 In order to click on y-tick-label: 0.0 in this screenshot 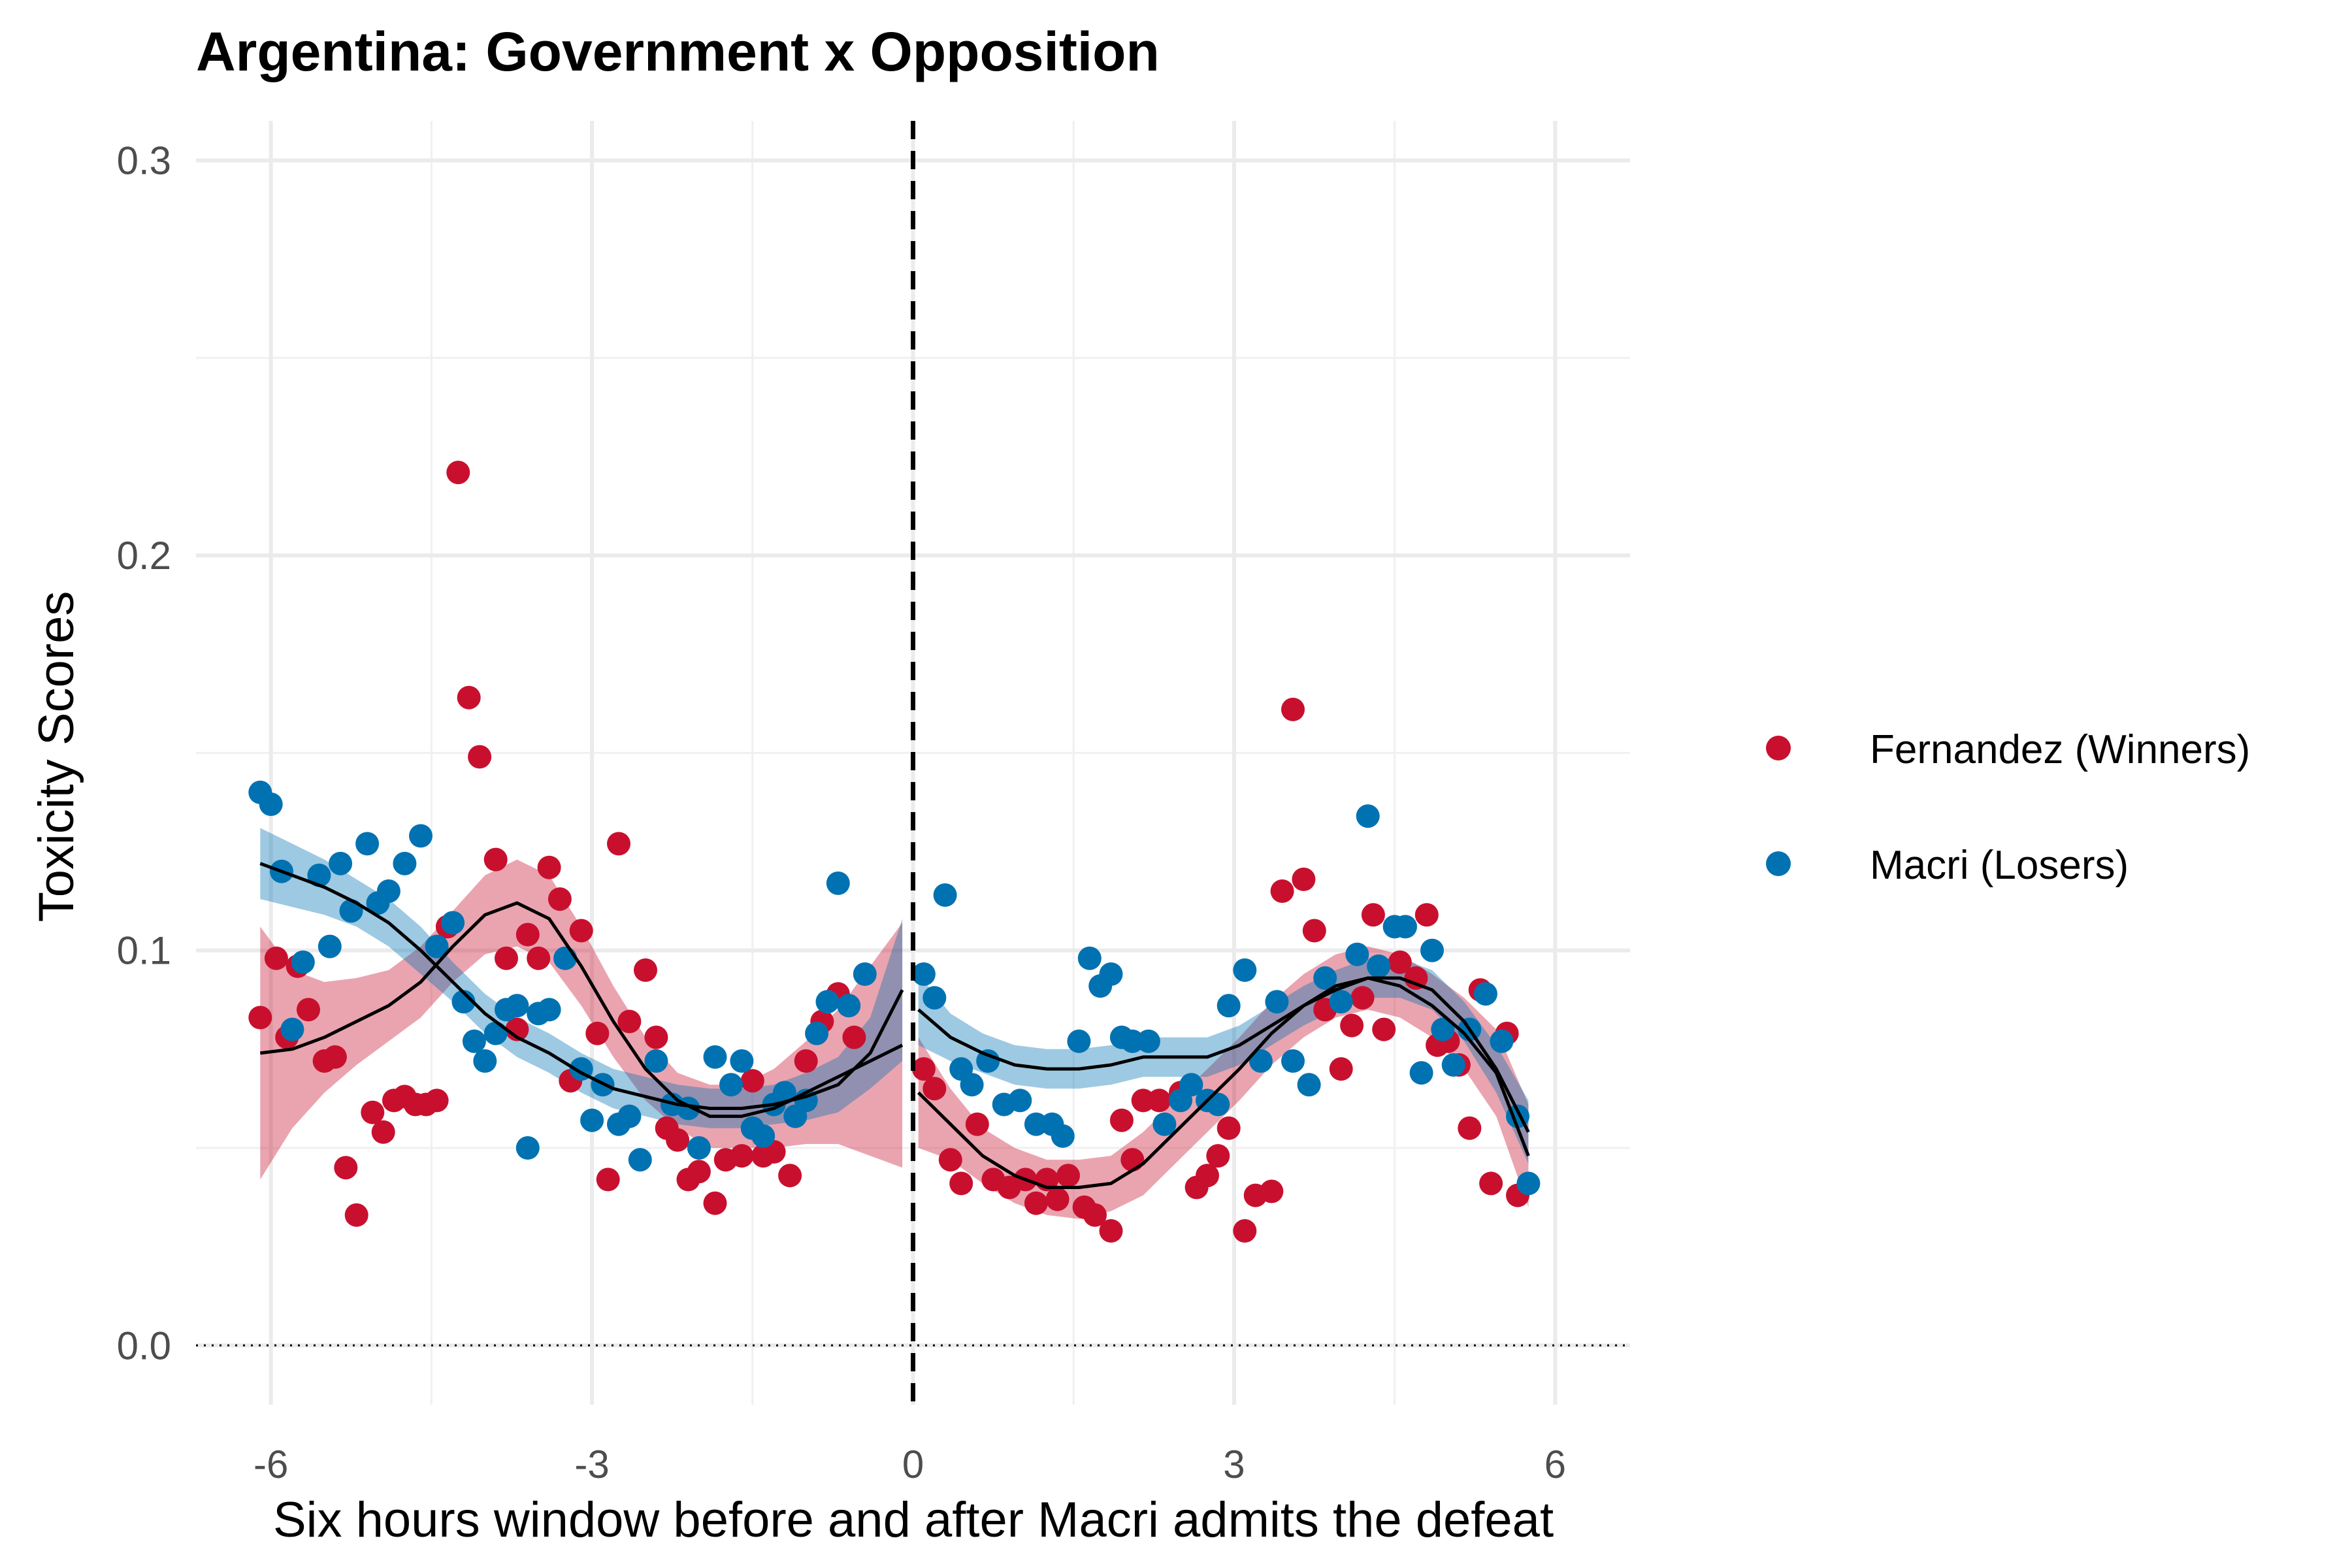, I will do `click(144, 1345)`.